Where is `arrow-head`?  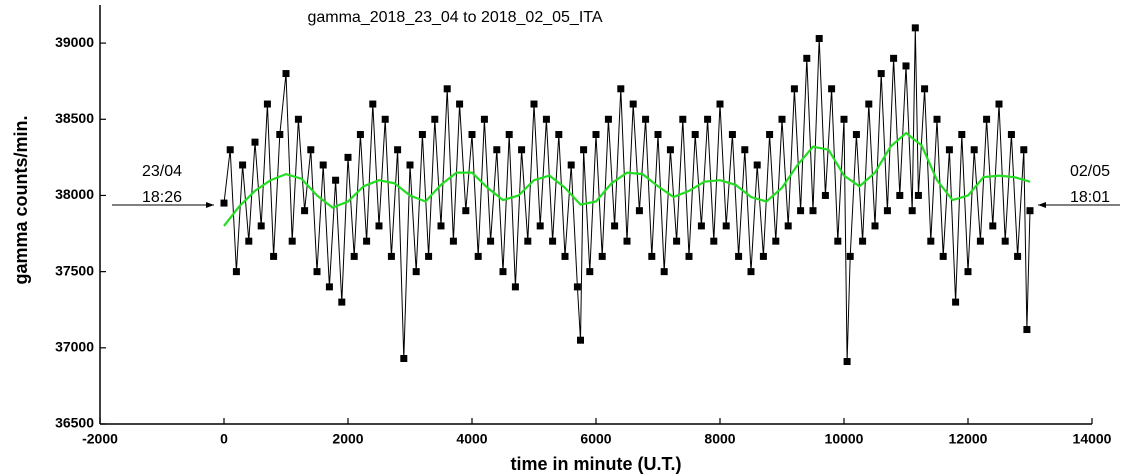 arrow-head is located at coordinates (210, 205).